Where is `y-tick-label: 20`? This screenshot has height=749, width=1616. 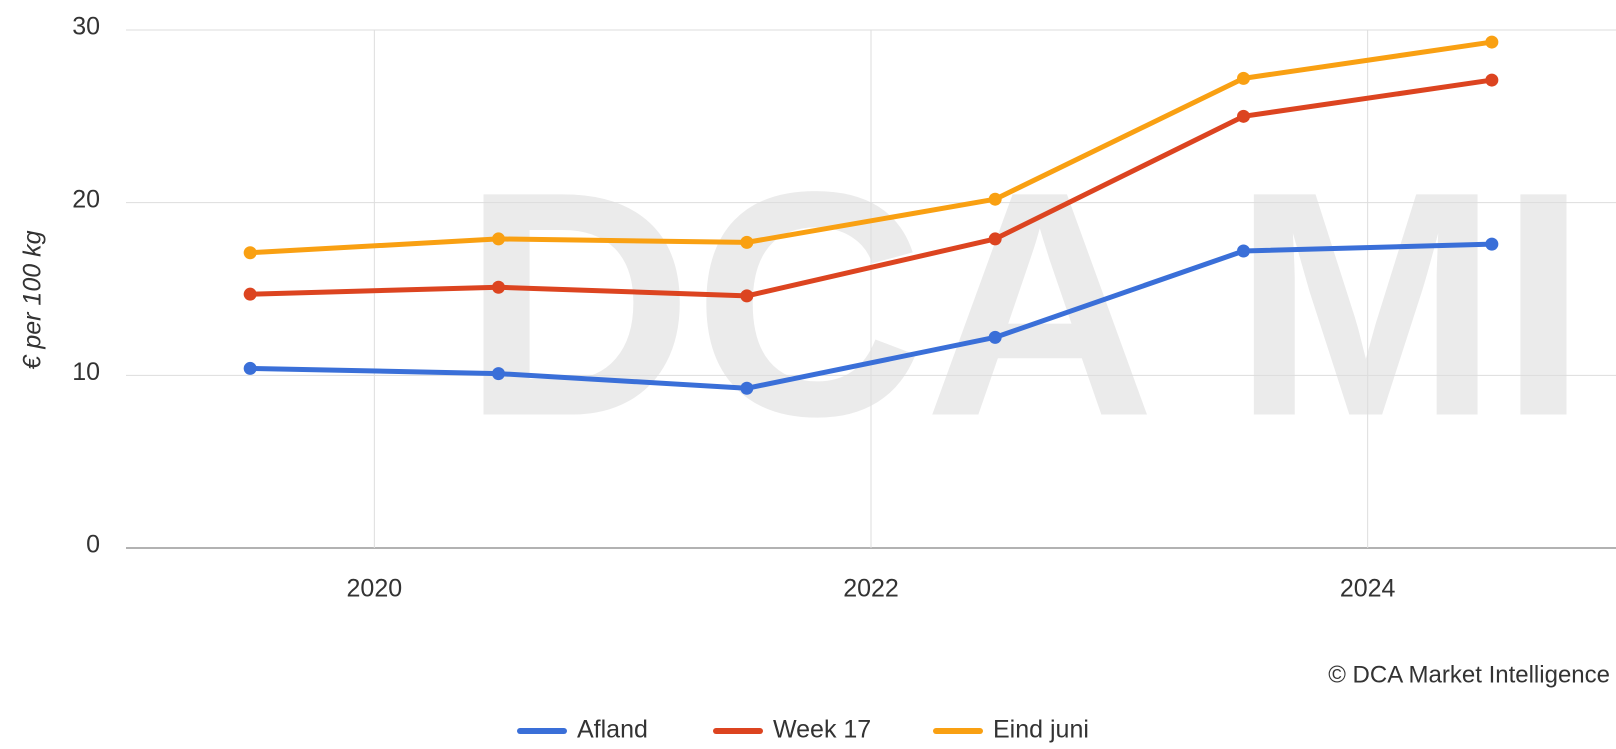
y-tick-label: 20 is located at coordinates (86, 199).